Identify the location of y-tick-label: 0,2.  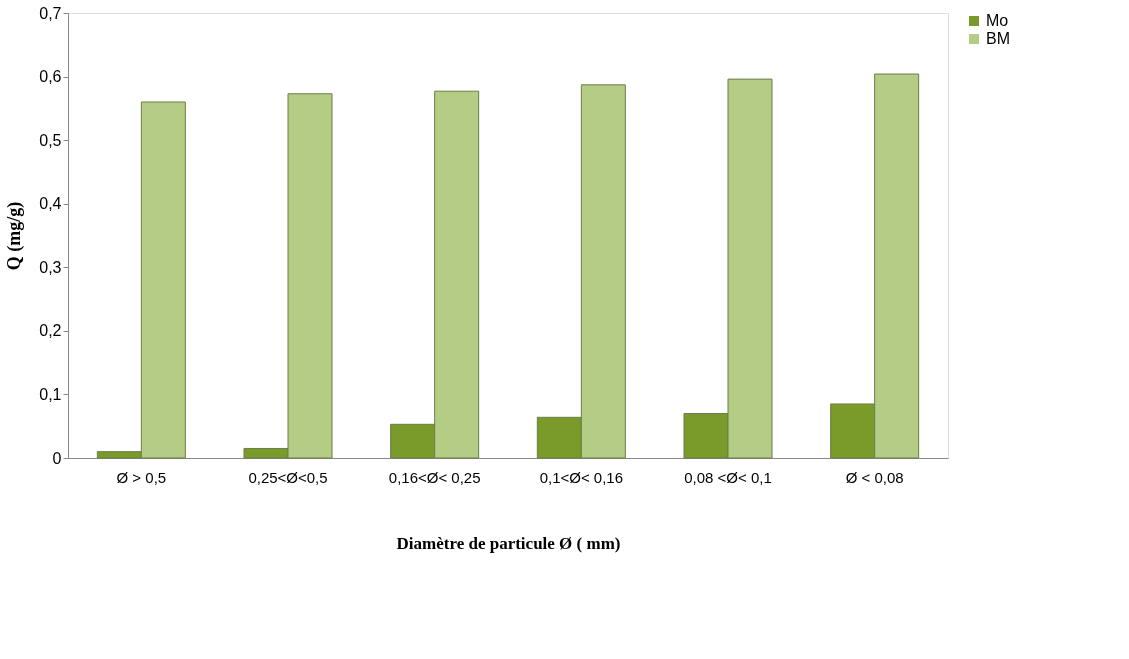
(50, 331).